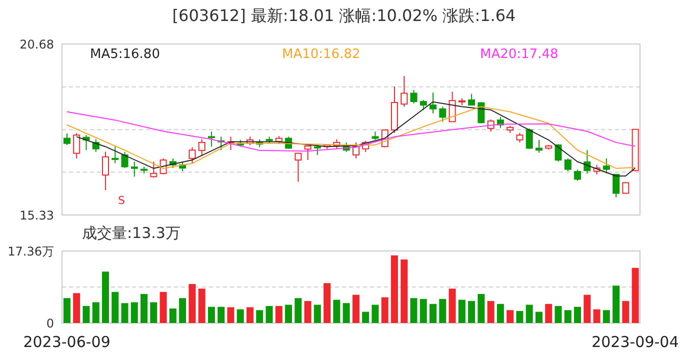  Describe the element at coordinates (31, 251) in the screenshot. I see `y-tick-label: 17.36万` at that location.